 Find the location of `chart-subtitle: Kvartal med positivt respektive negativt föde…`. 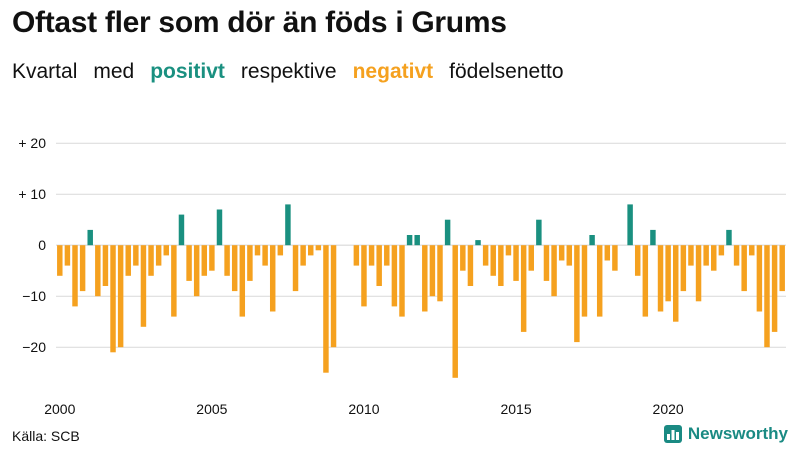

chart-subtitle: Kvartal med positivt respektive negativt föde… is located at coordinates (296, 72).